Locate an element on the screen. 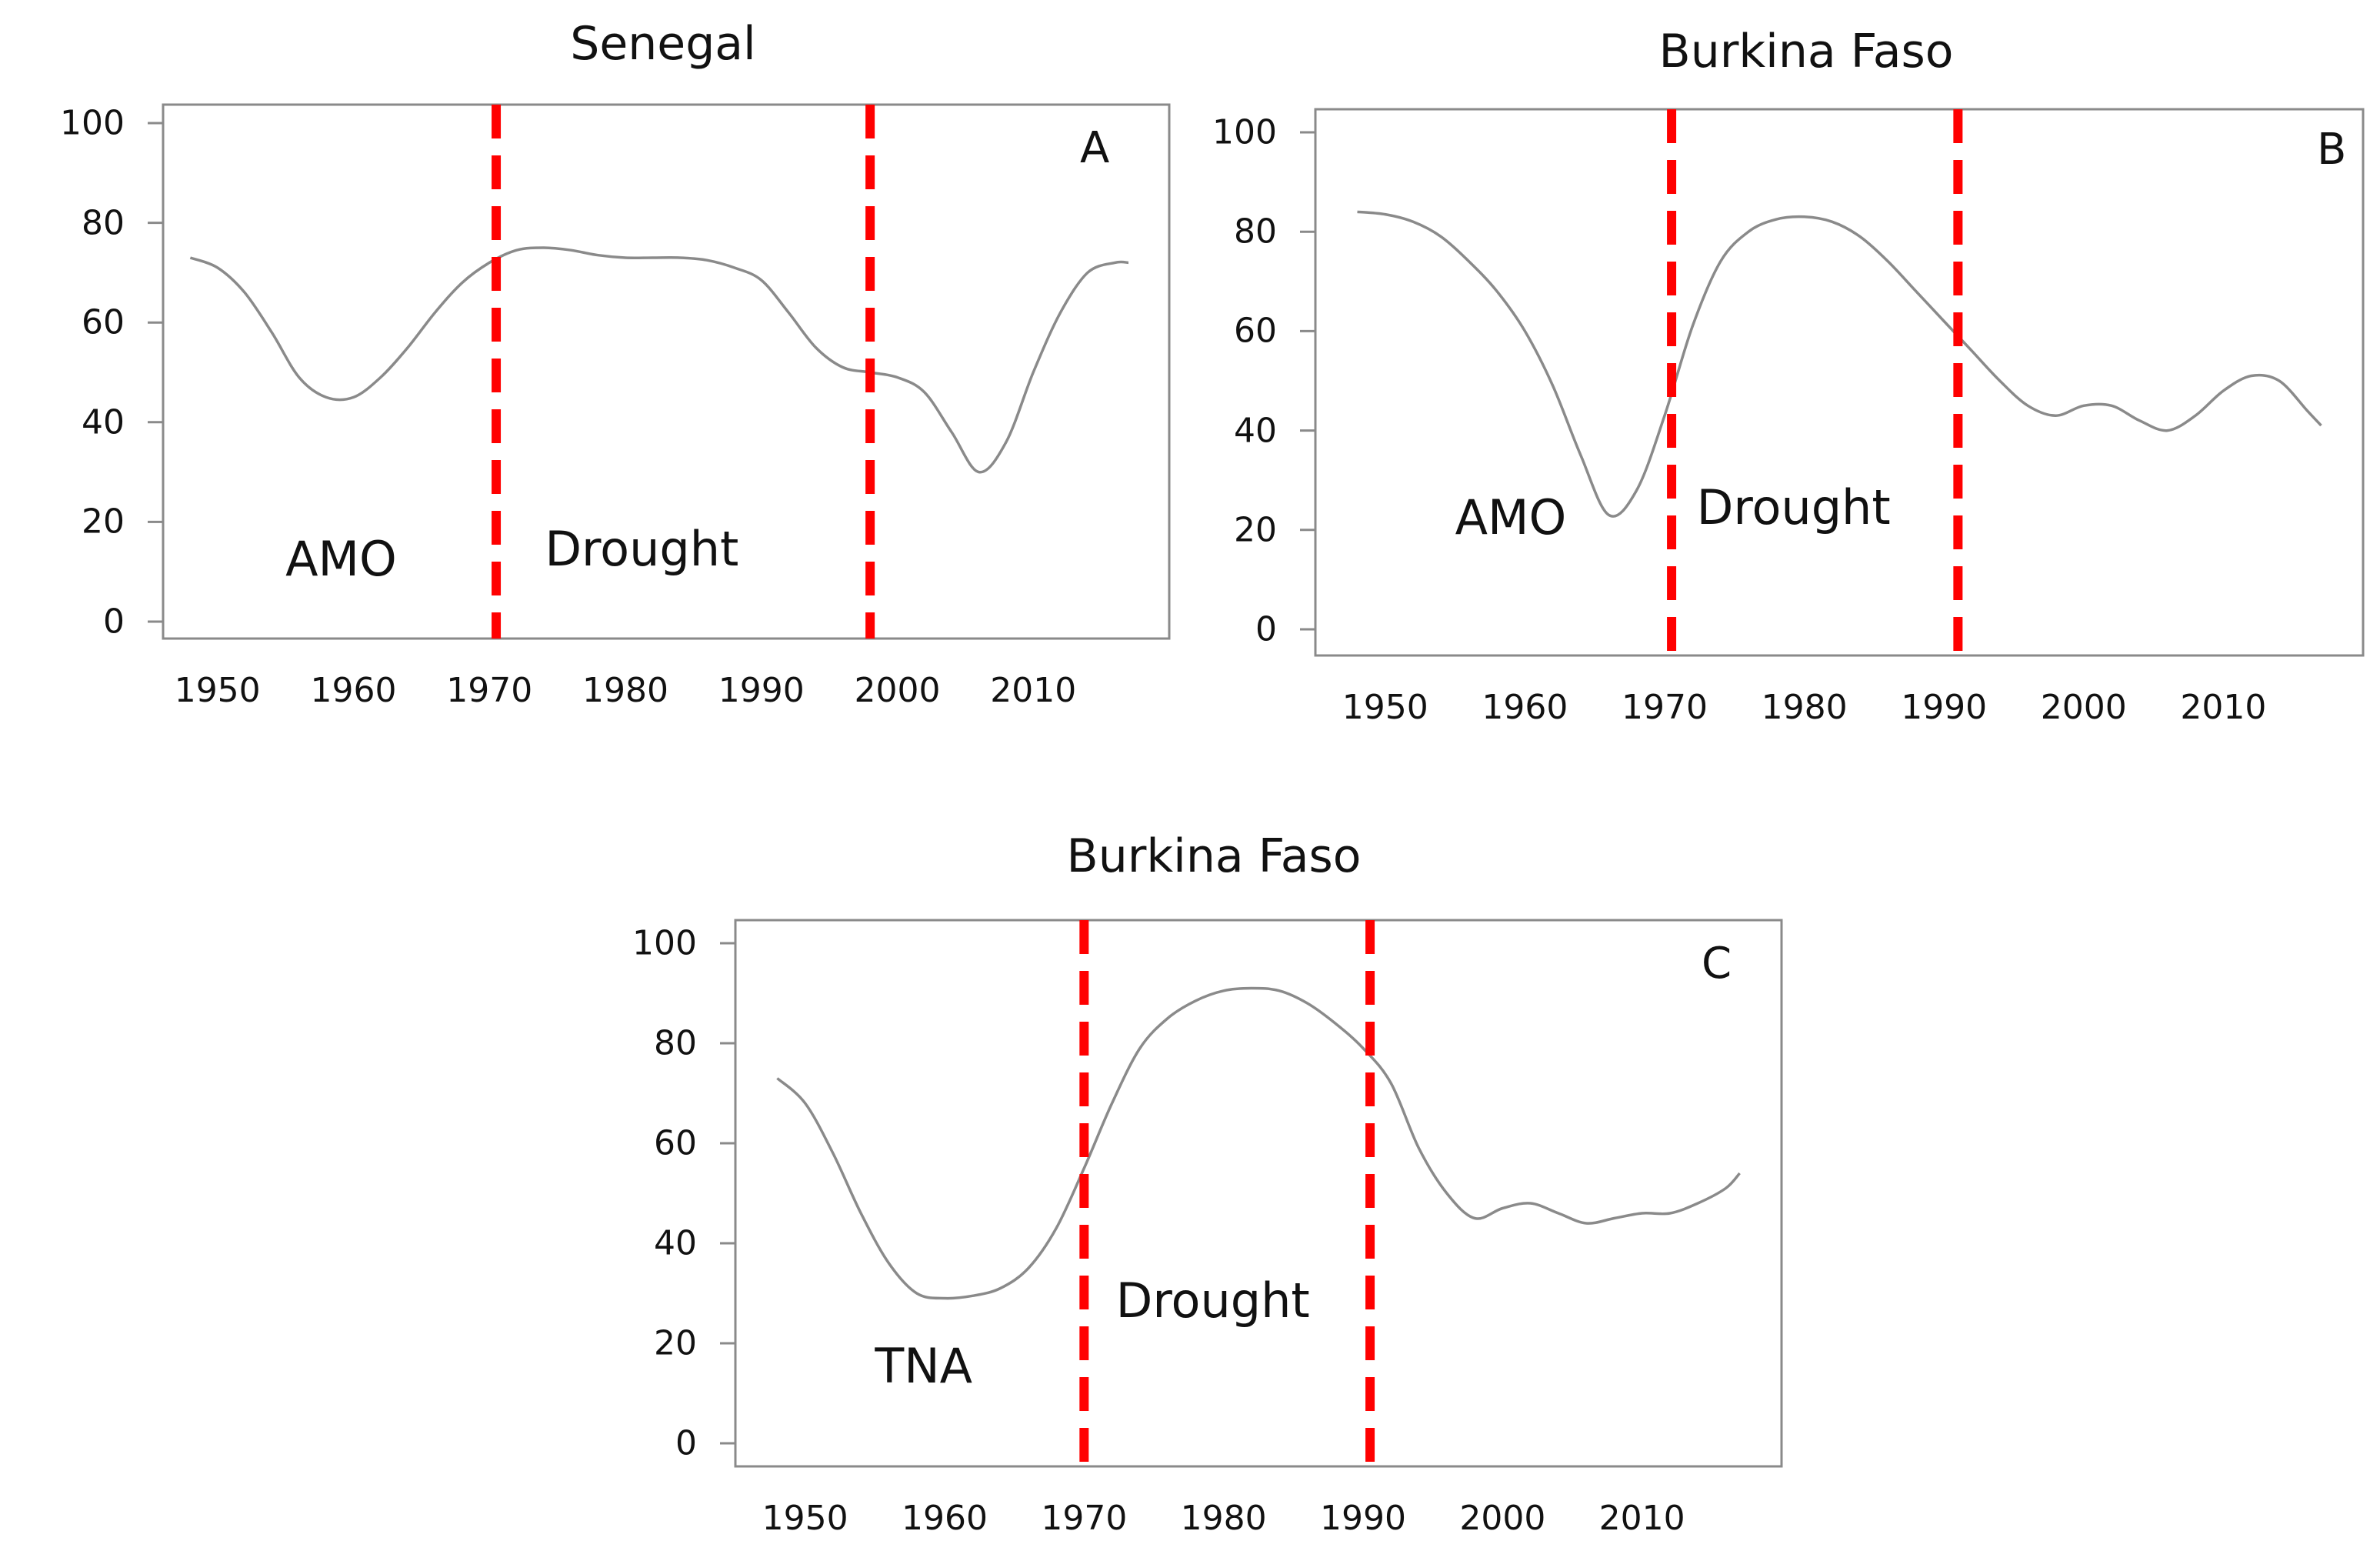 The height and width of the screenshot is (1551, 2380). panel-letter: A is located at coordinates (1095, 148).